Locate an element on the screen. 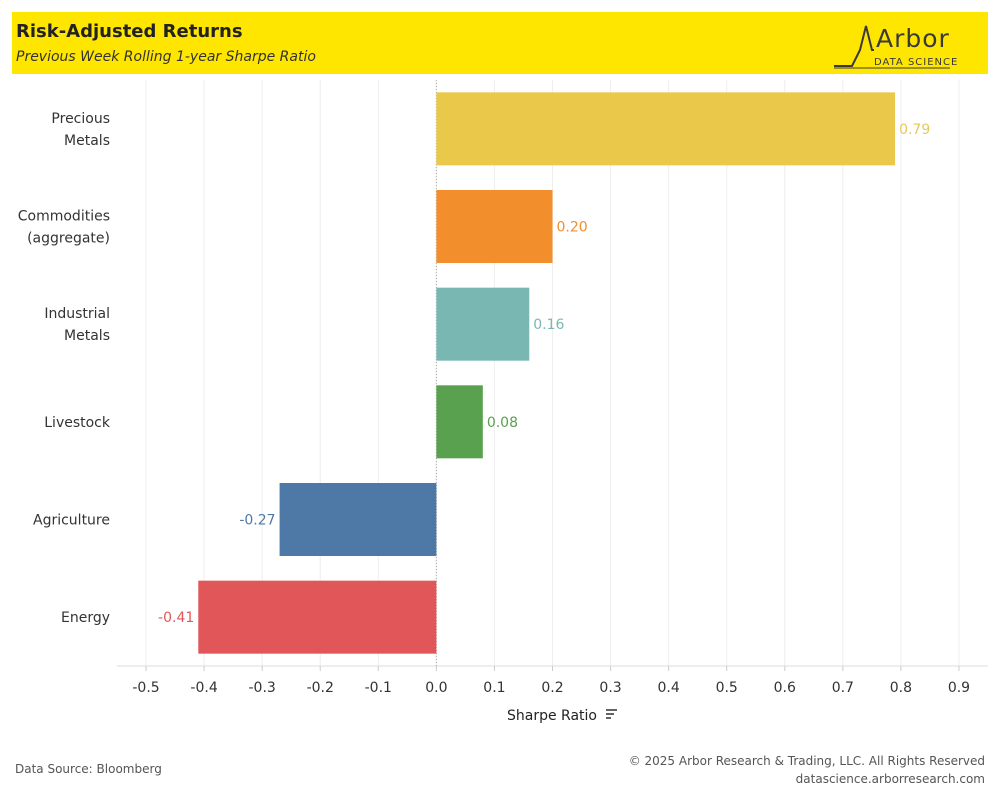 This screenshot has height=800, width=1000. logo-wordmark: Arbor is located at coordinates (913, 38).